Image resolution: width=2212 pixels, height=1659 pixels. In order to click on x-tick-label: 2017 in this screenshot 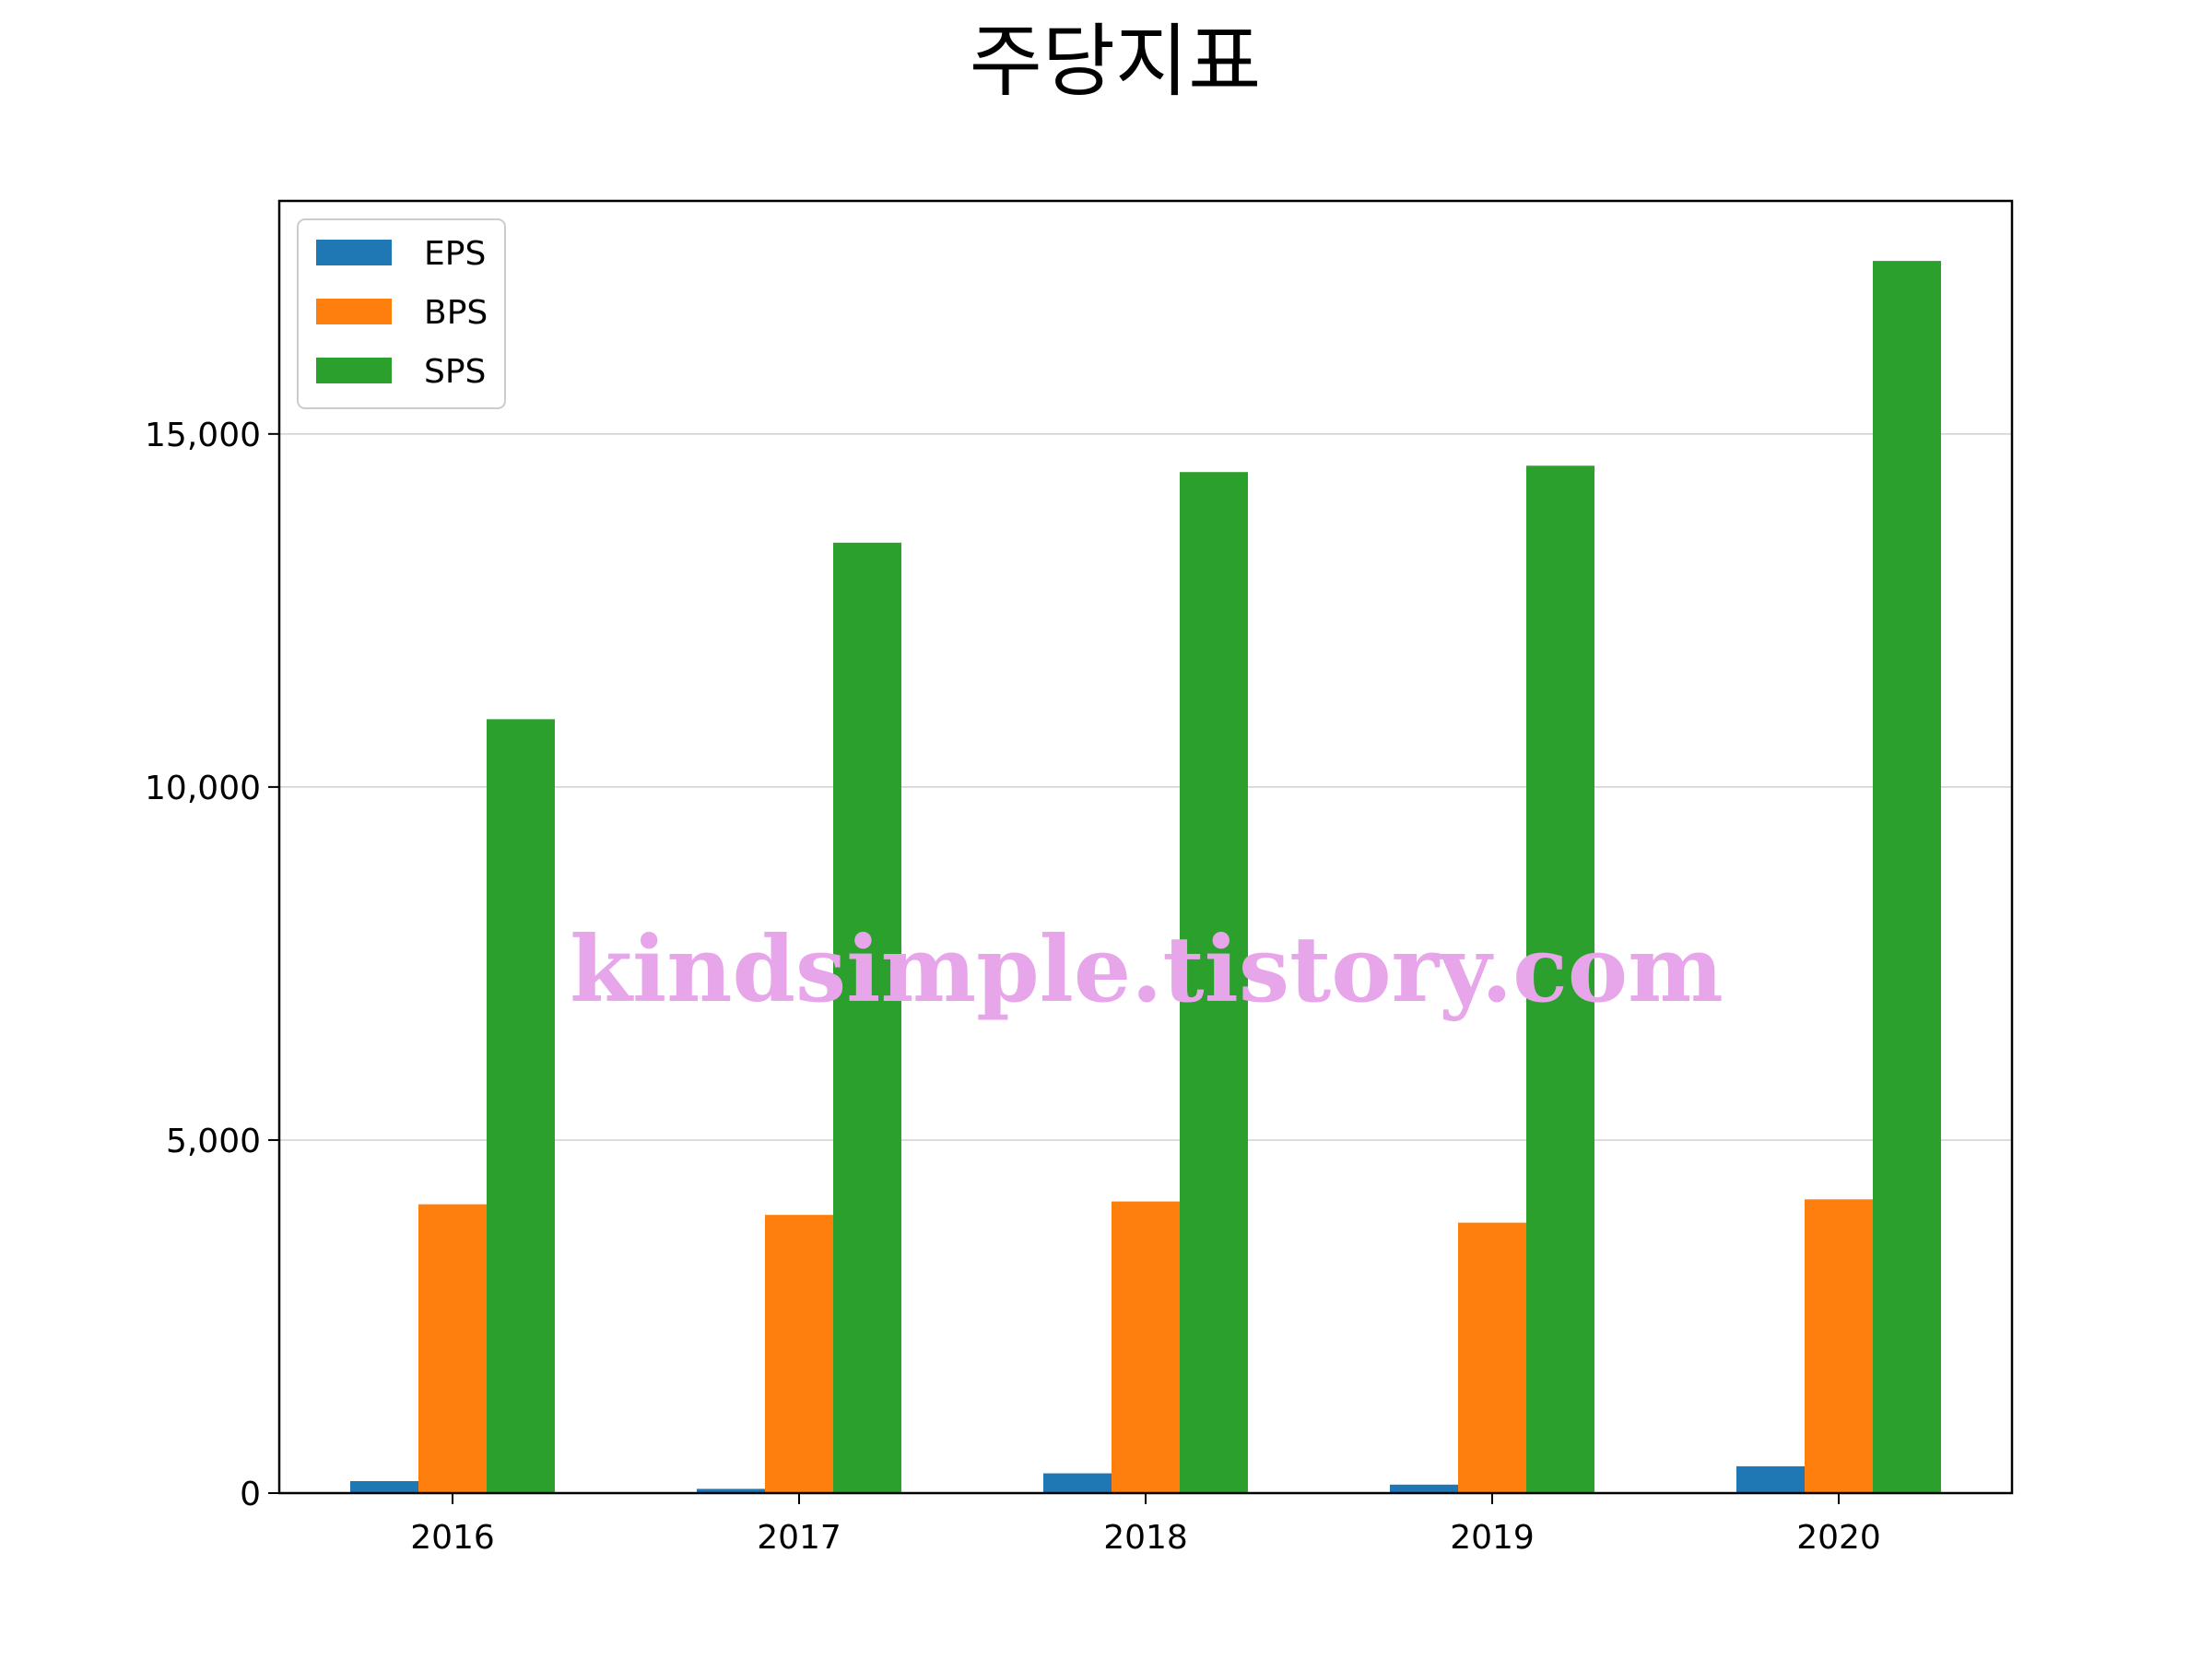, I will do `click(799, 1538)`.